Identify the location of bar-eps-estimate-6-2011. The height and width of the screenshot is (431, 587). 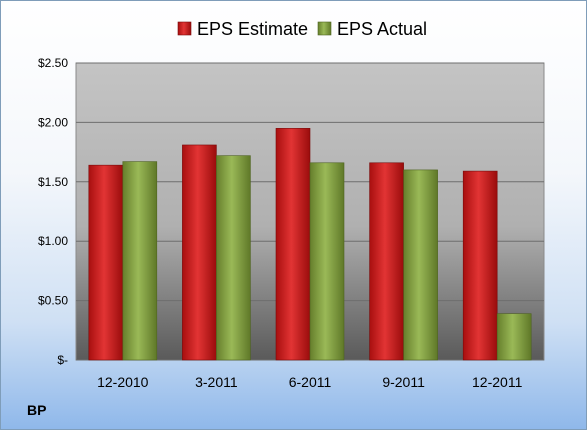
(293, 244).